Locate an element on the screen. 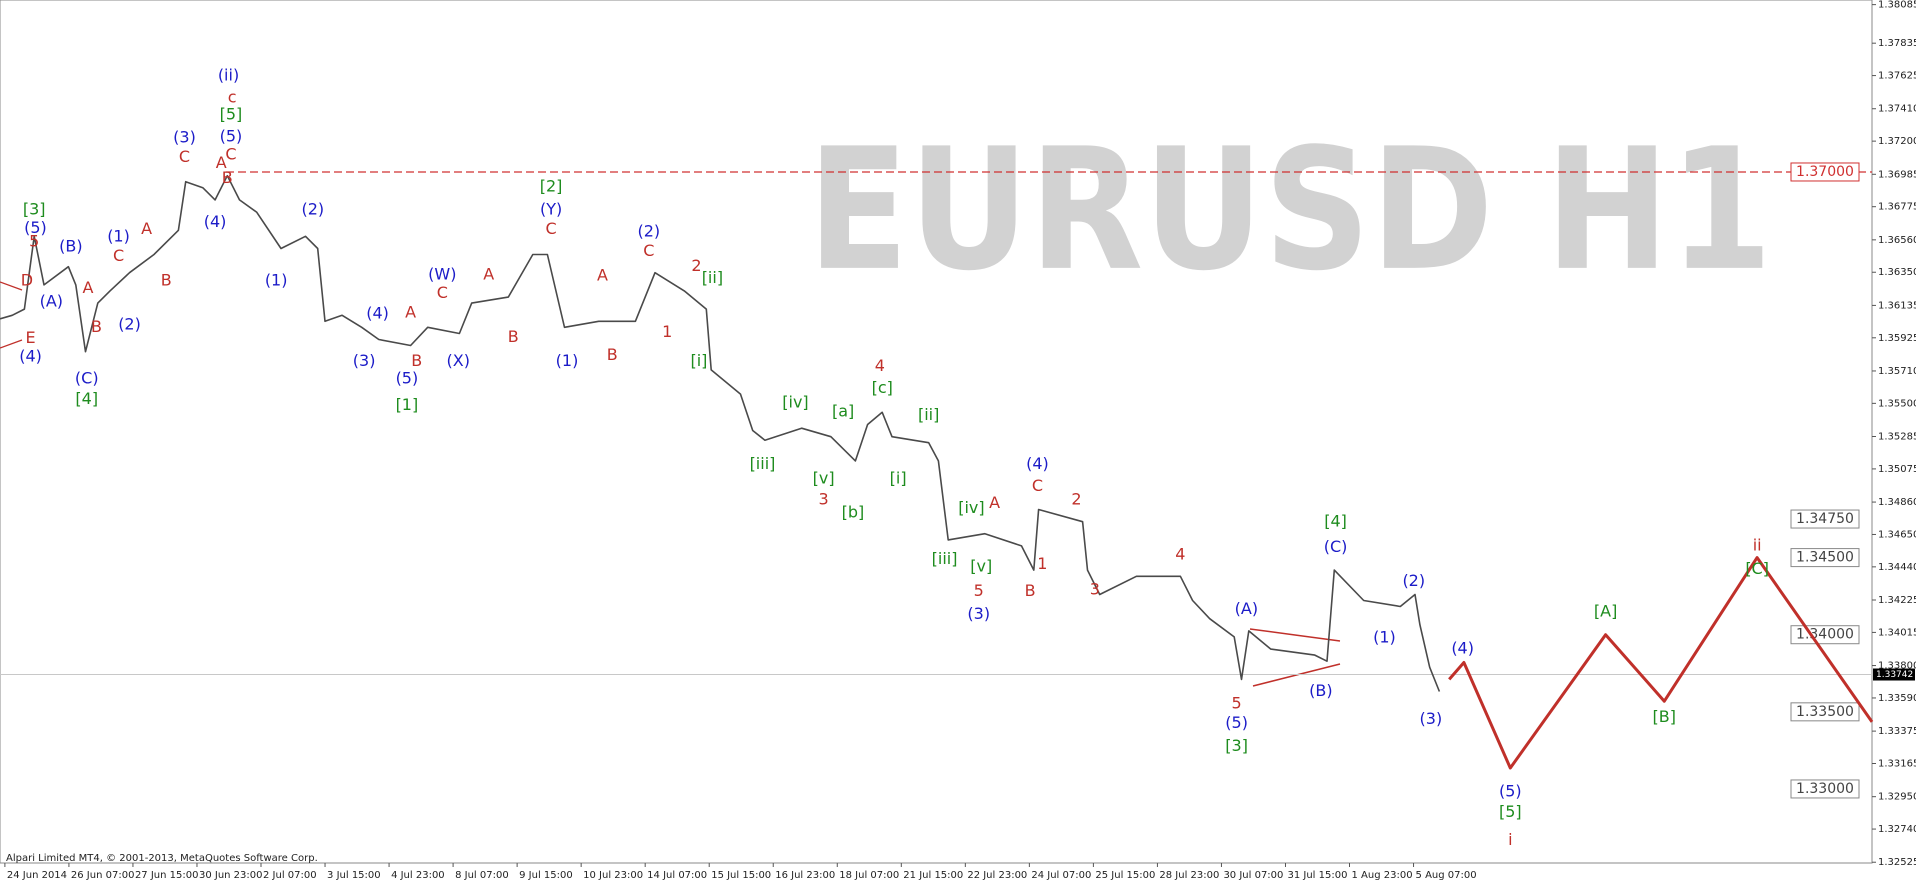 Image resolution: width=1916 pixels, height=888 pixels. x-tick-label: 31 Jul 15:00 is located at coordinates (1317, 875).